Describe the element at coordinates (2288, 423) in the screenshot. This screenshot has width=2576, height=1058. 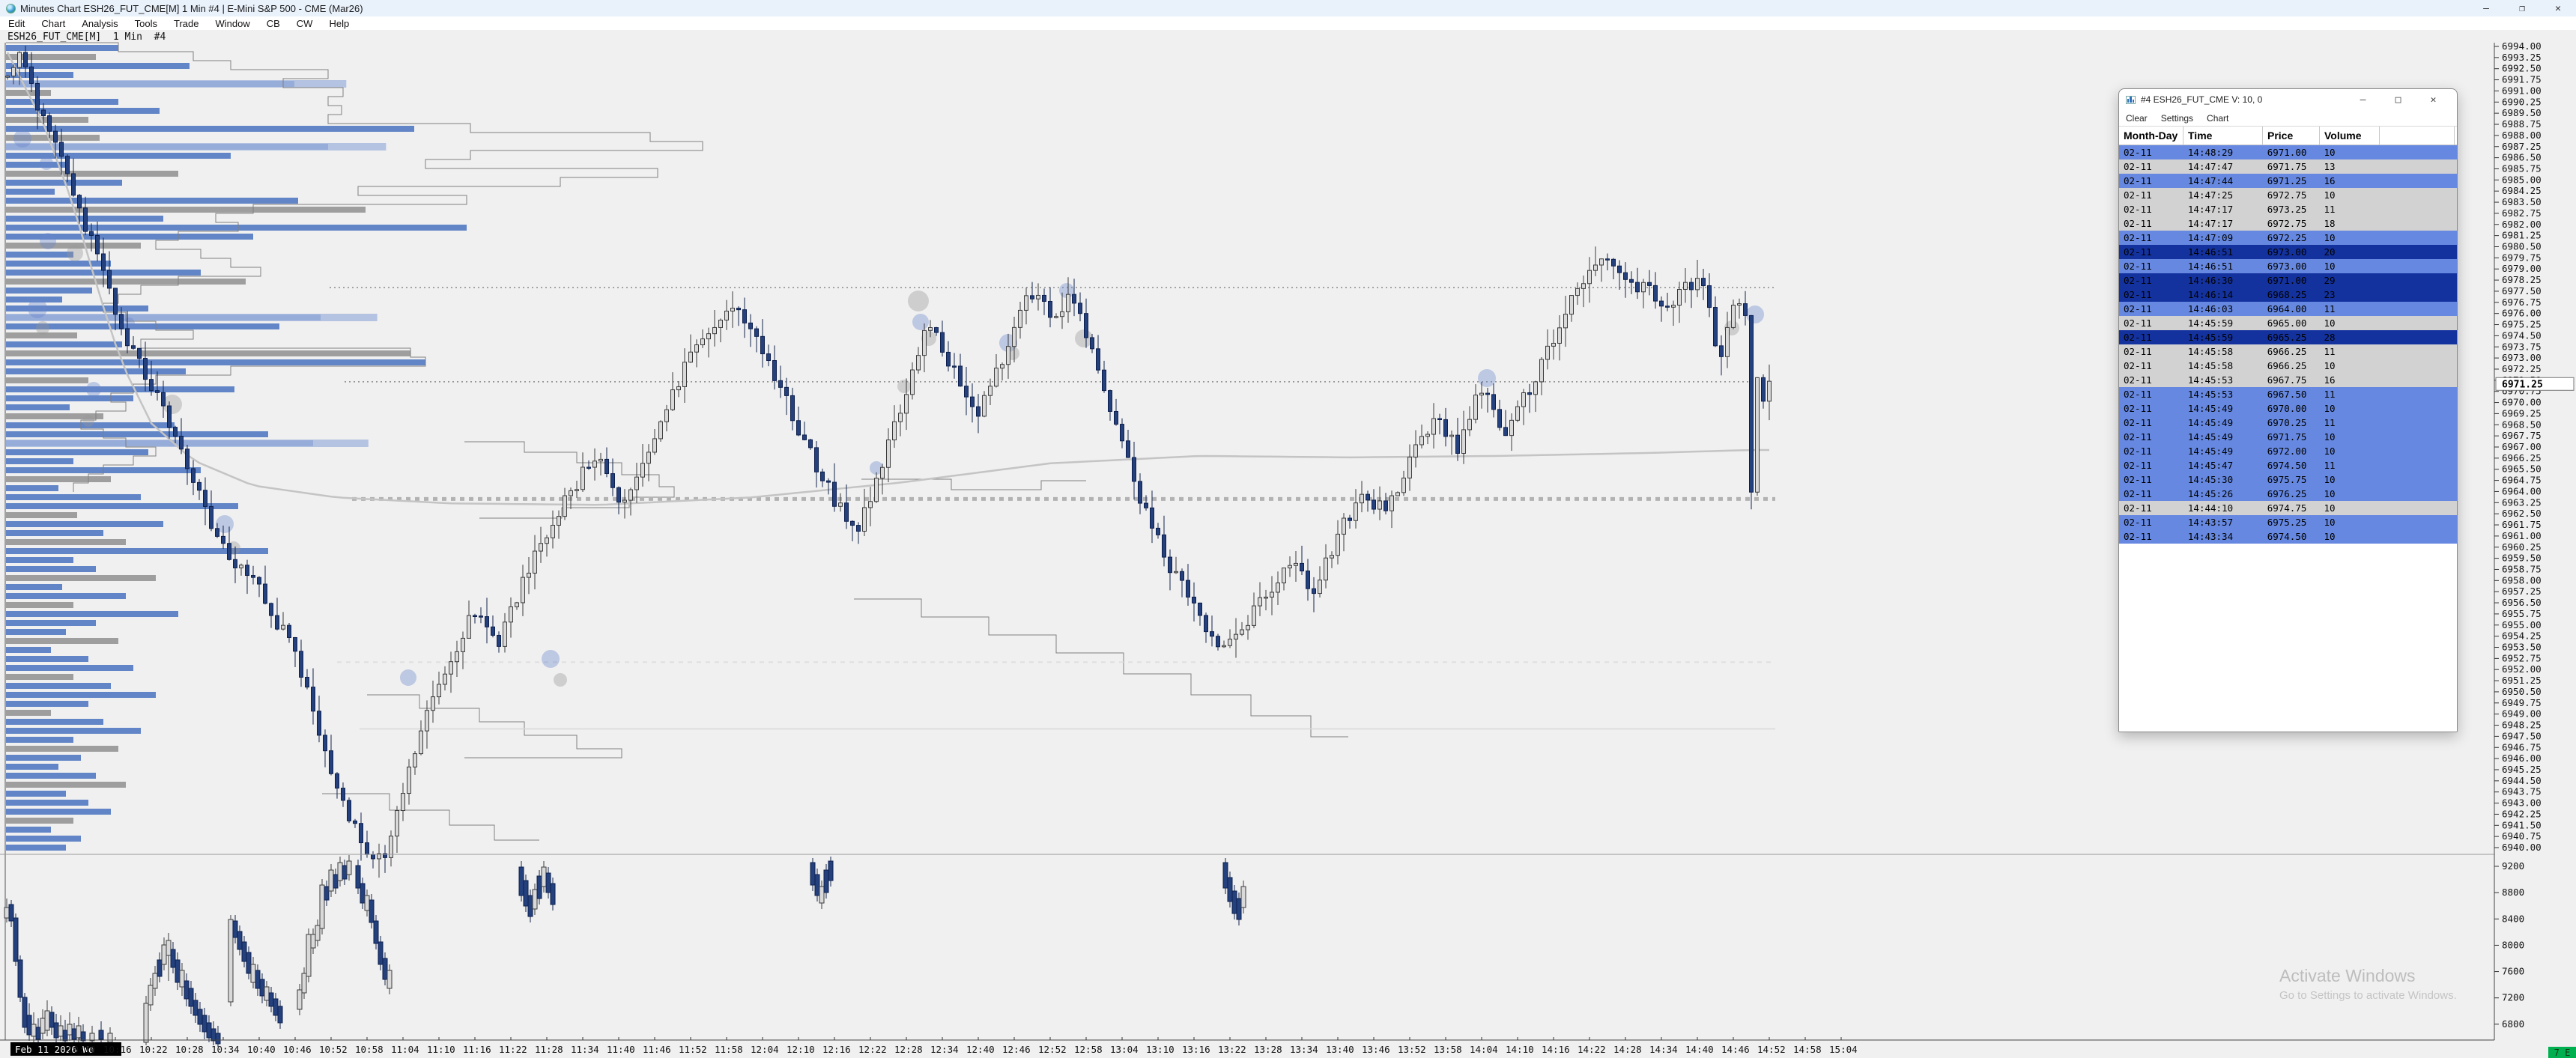
I see `tns-row: 02-11 14:45:49 6970.25 11` at that location.